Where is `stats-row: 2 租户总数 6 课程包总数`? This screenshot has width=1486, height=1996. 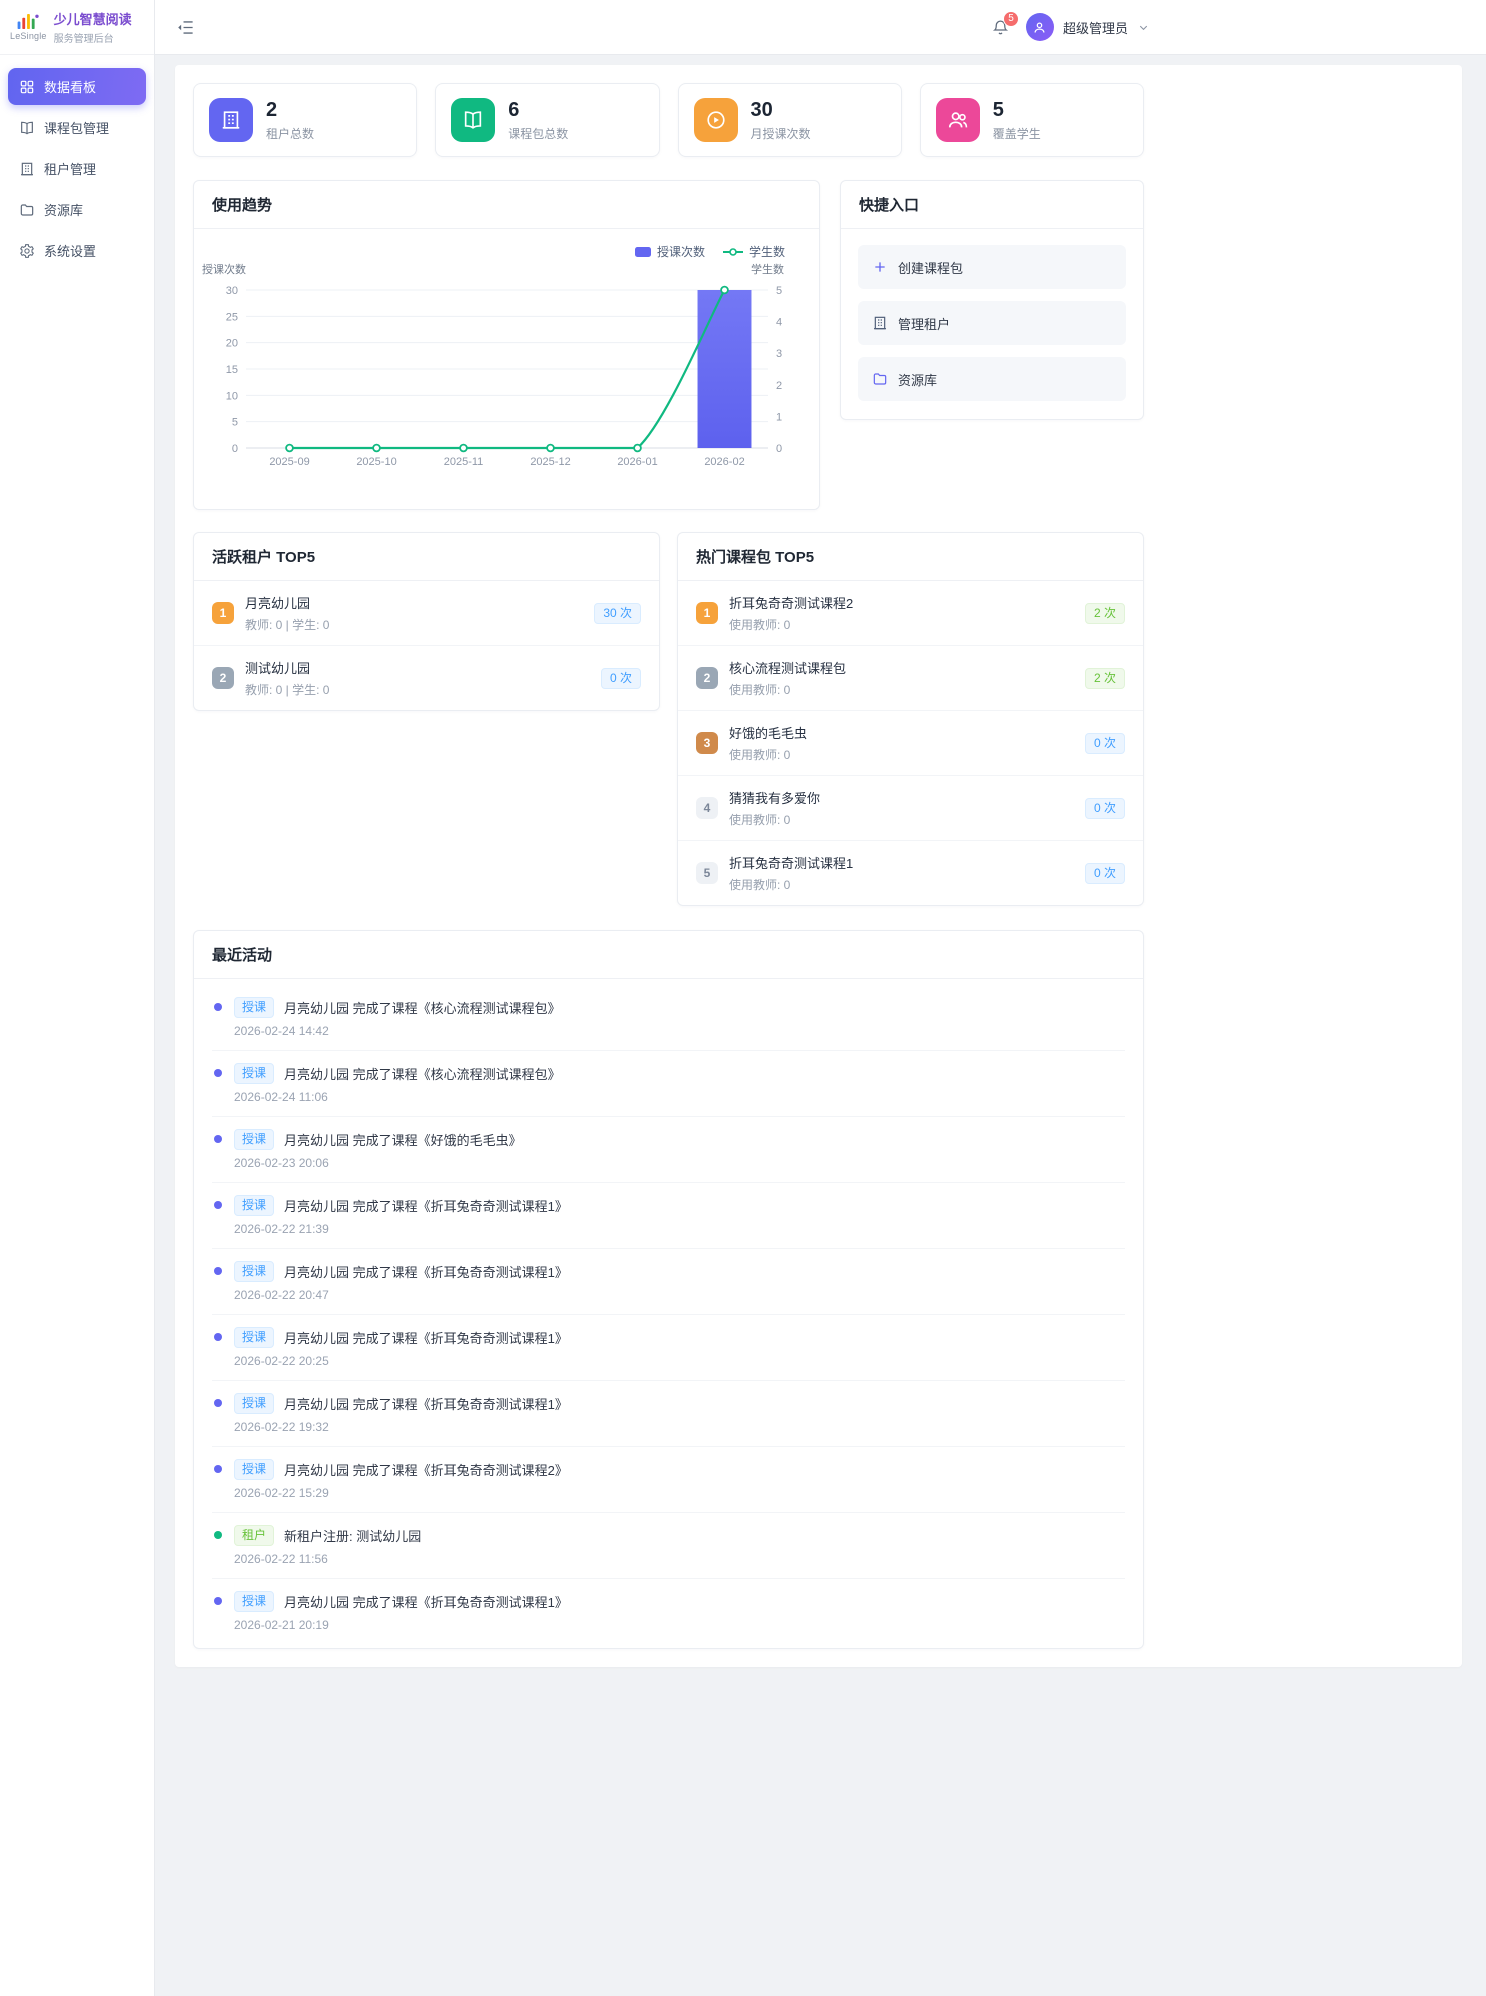 stats-row: 2 租户总数 6 课程包总数 is located at coordinates (668, 120).